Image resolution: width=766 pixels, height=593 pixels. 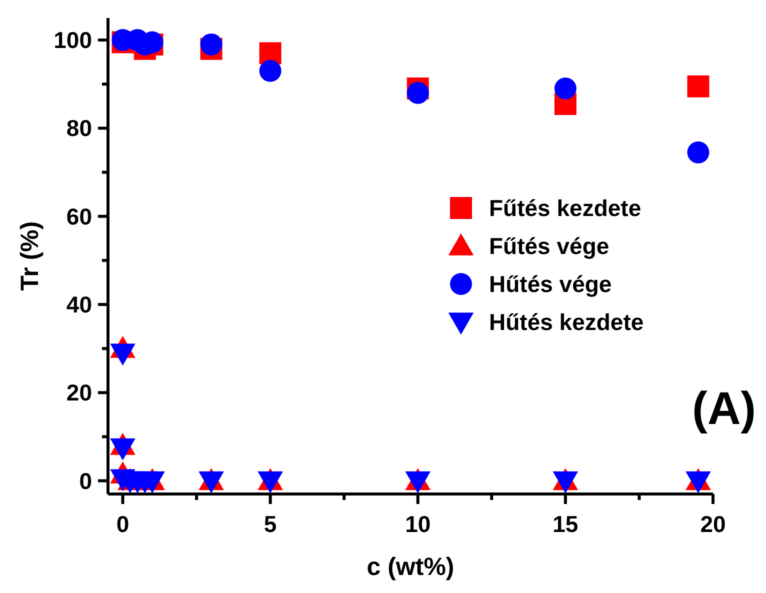 I want to click on x-tick-label: 20, so click(x=713, y=524).